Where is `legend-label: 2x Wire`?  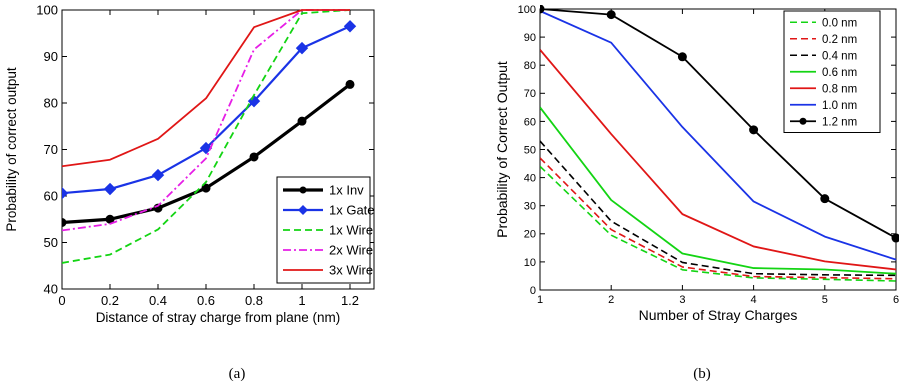
legend-label: 2x Wire is located at coordinates (351, 250).